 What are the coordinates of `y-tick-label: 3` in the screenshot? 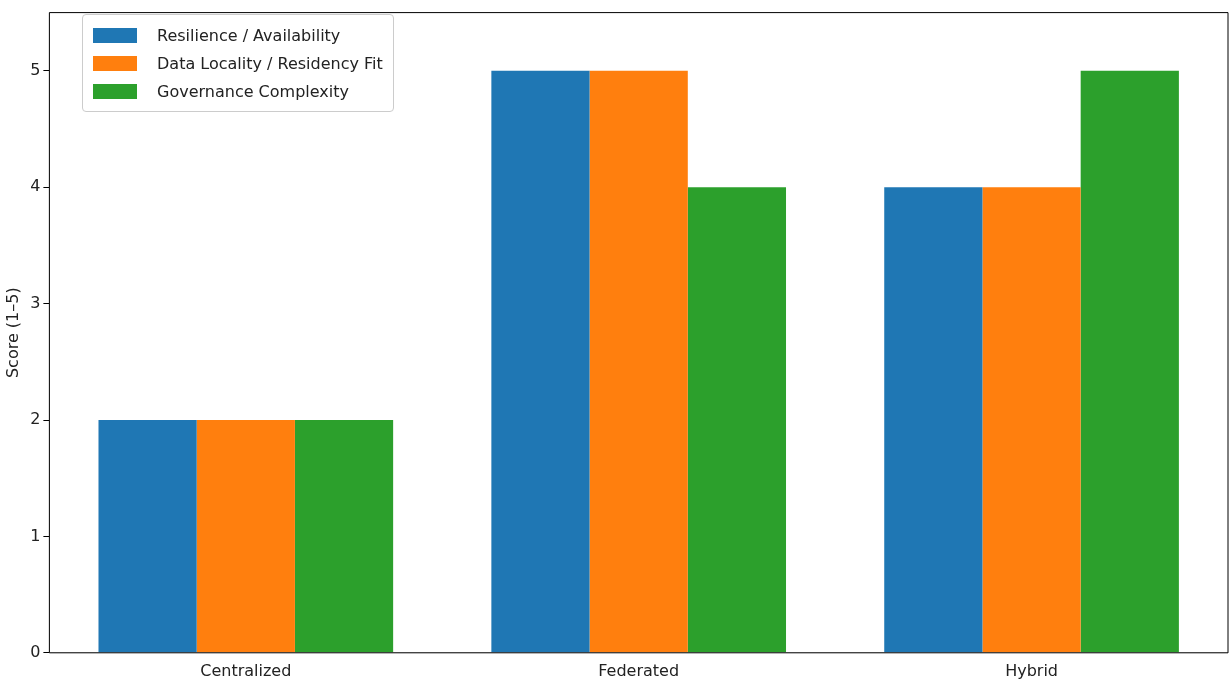 It's located at (35, 302).